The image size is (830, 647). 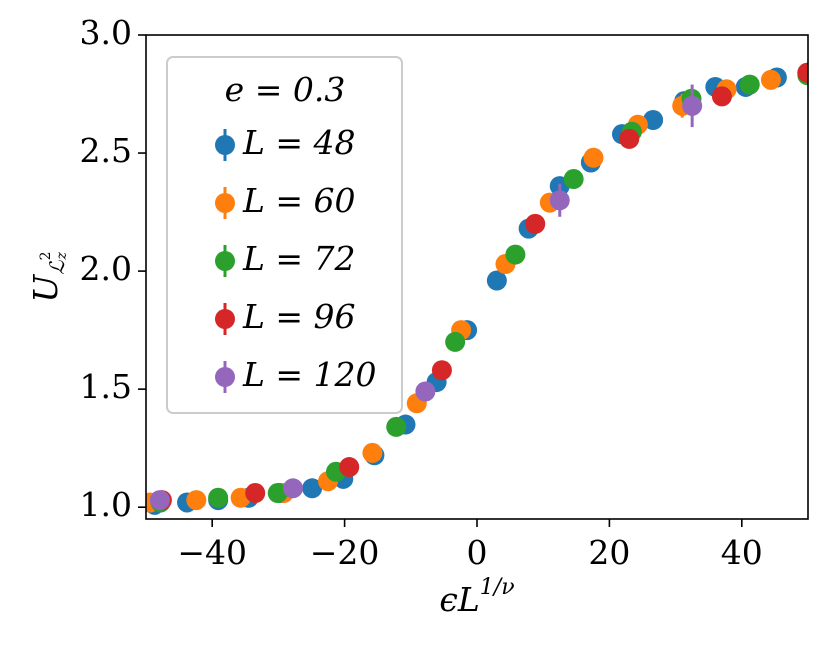 What do you see at coordinates (285, 89) in the screenshot?
I see `legend-title: e = 0.3` at bounding box center [285, 89].